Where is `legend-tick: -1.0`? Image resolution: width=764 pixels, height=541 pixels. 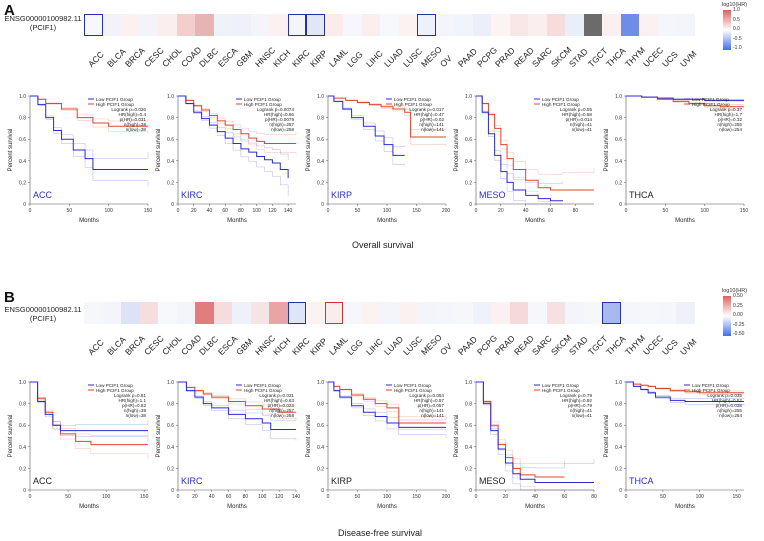
legend-tick: -1.0 is located at coordinates (737, 48).